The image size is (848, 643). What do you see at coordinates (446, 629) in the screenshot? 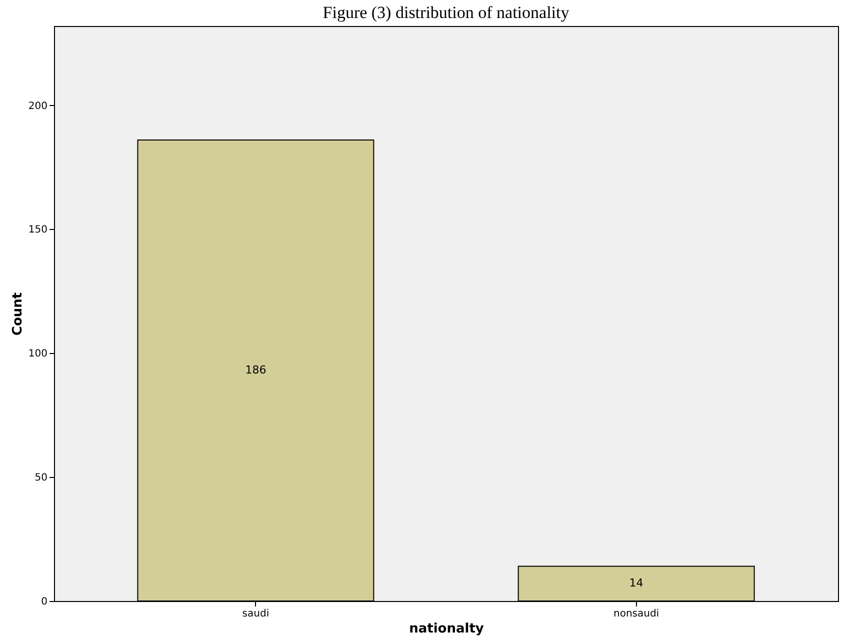
I see `x-axis-title: nationalty` at bounding box center [446, 629].